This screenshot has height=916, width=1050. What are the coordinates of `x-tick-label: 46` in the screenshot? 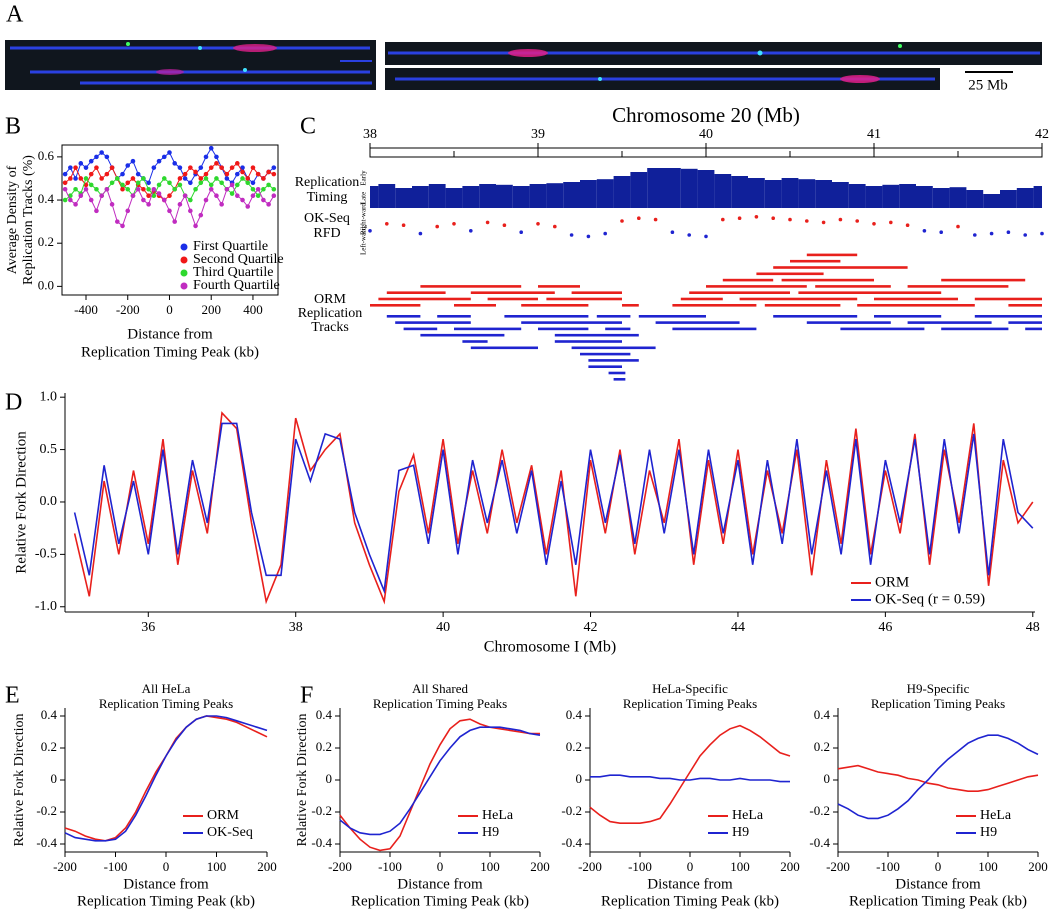 It's located at (885, 627).